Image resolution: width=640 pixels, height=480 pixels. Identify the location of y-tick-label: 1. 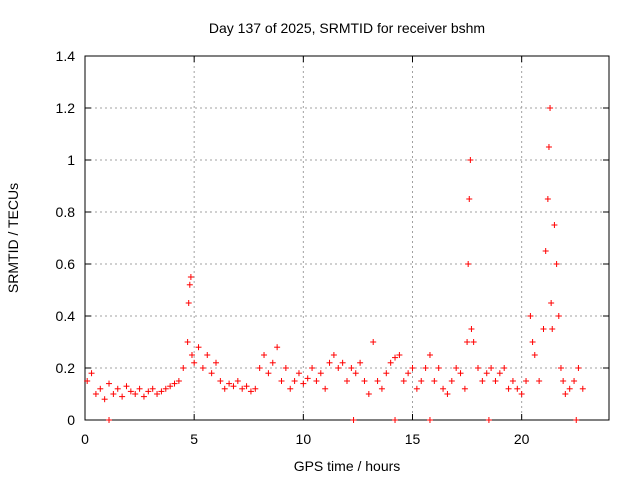
(71, 160).